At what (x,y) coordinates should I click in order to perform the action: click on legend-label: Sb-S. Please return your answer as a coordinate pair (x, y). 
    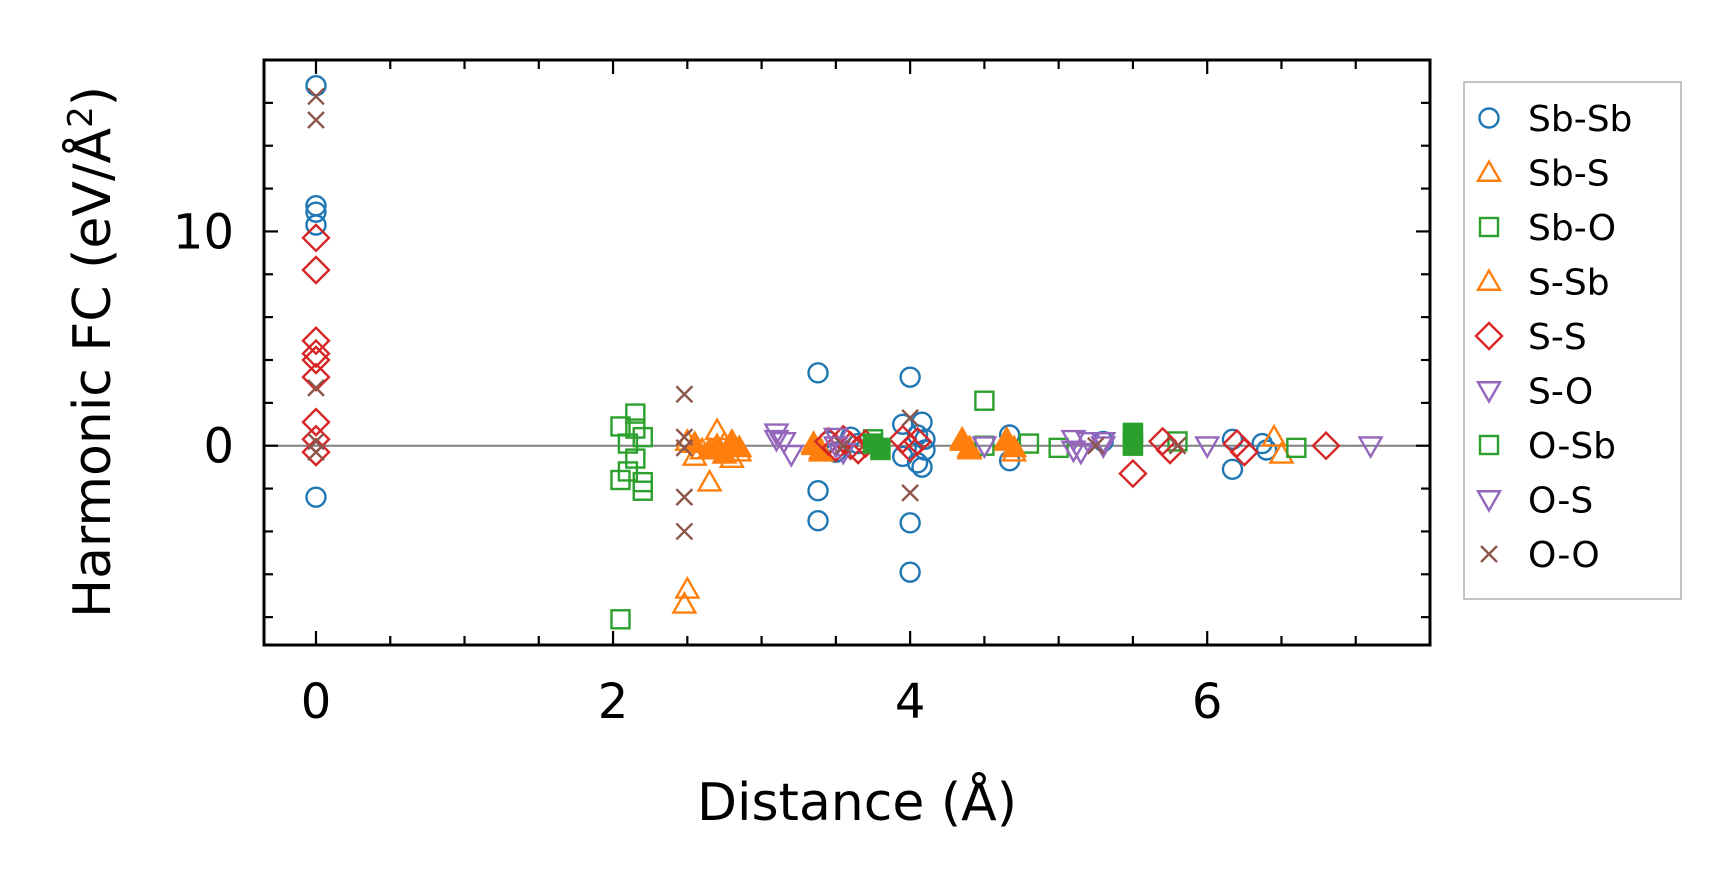
    Looking at the image, I should click on (1569, 174).